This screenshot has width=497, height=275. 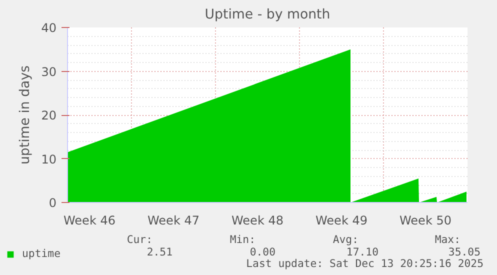 What do you see at coordinates (258, 221) in the screenshot?
I see `x-tick-label: Week 48` at bounding box center [258, 221].